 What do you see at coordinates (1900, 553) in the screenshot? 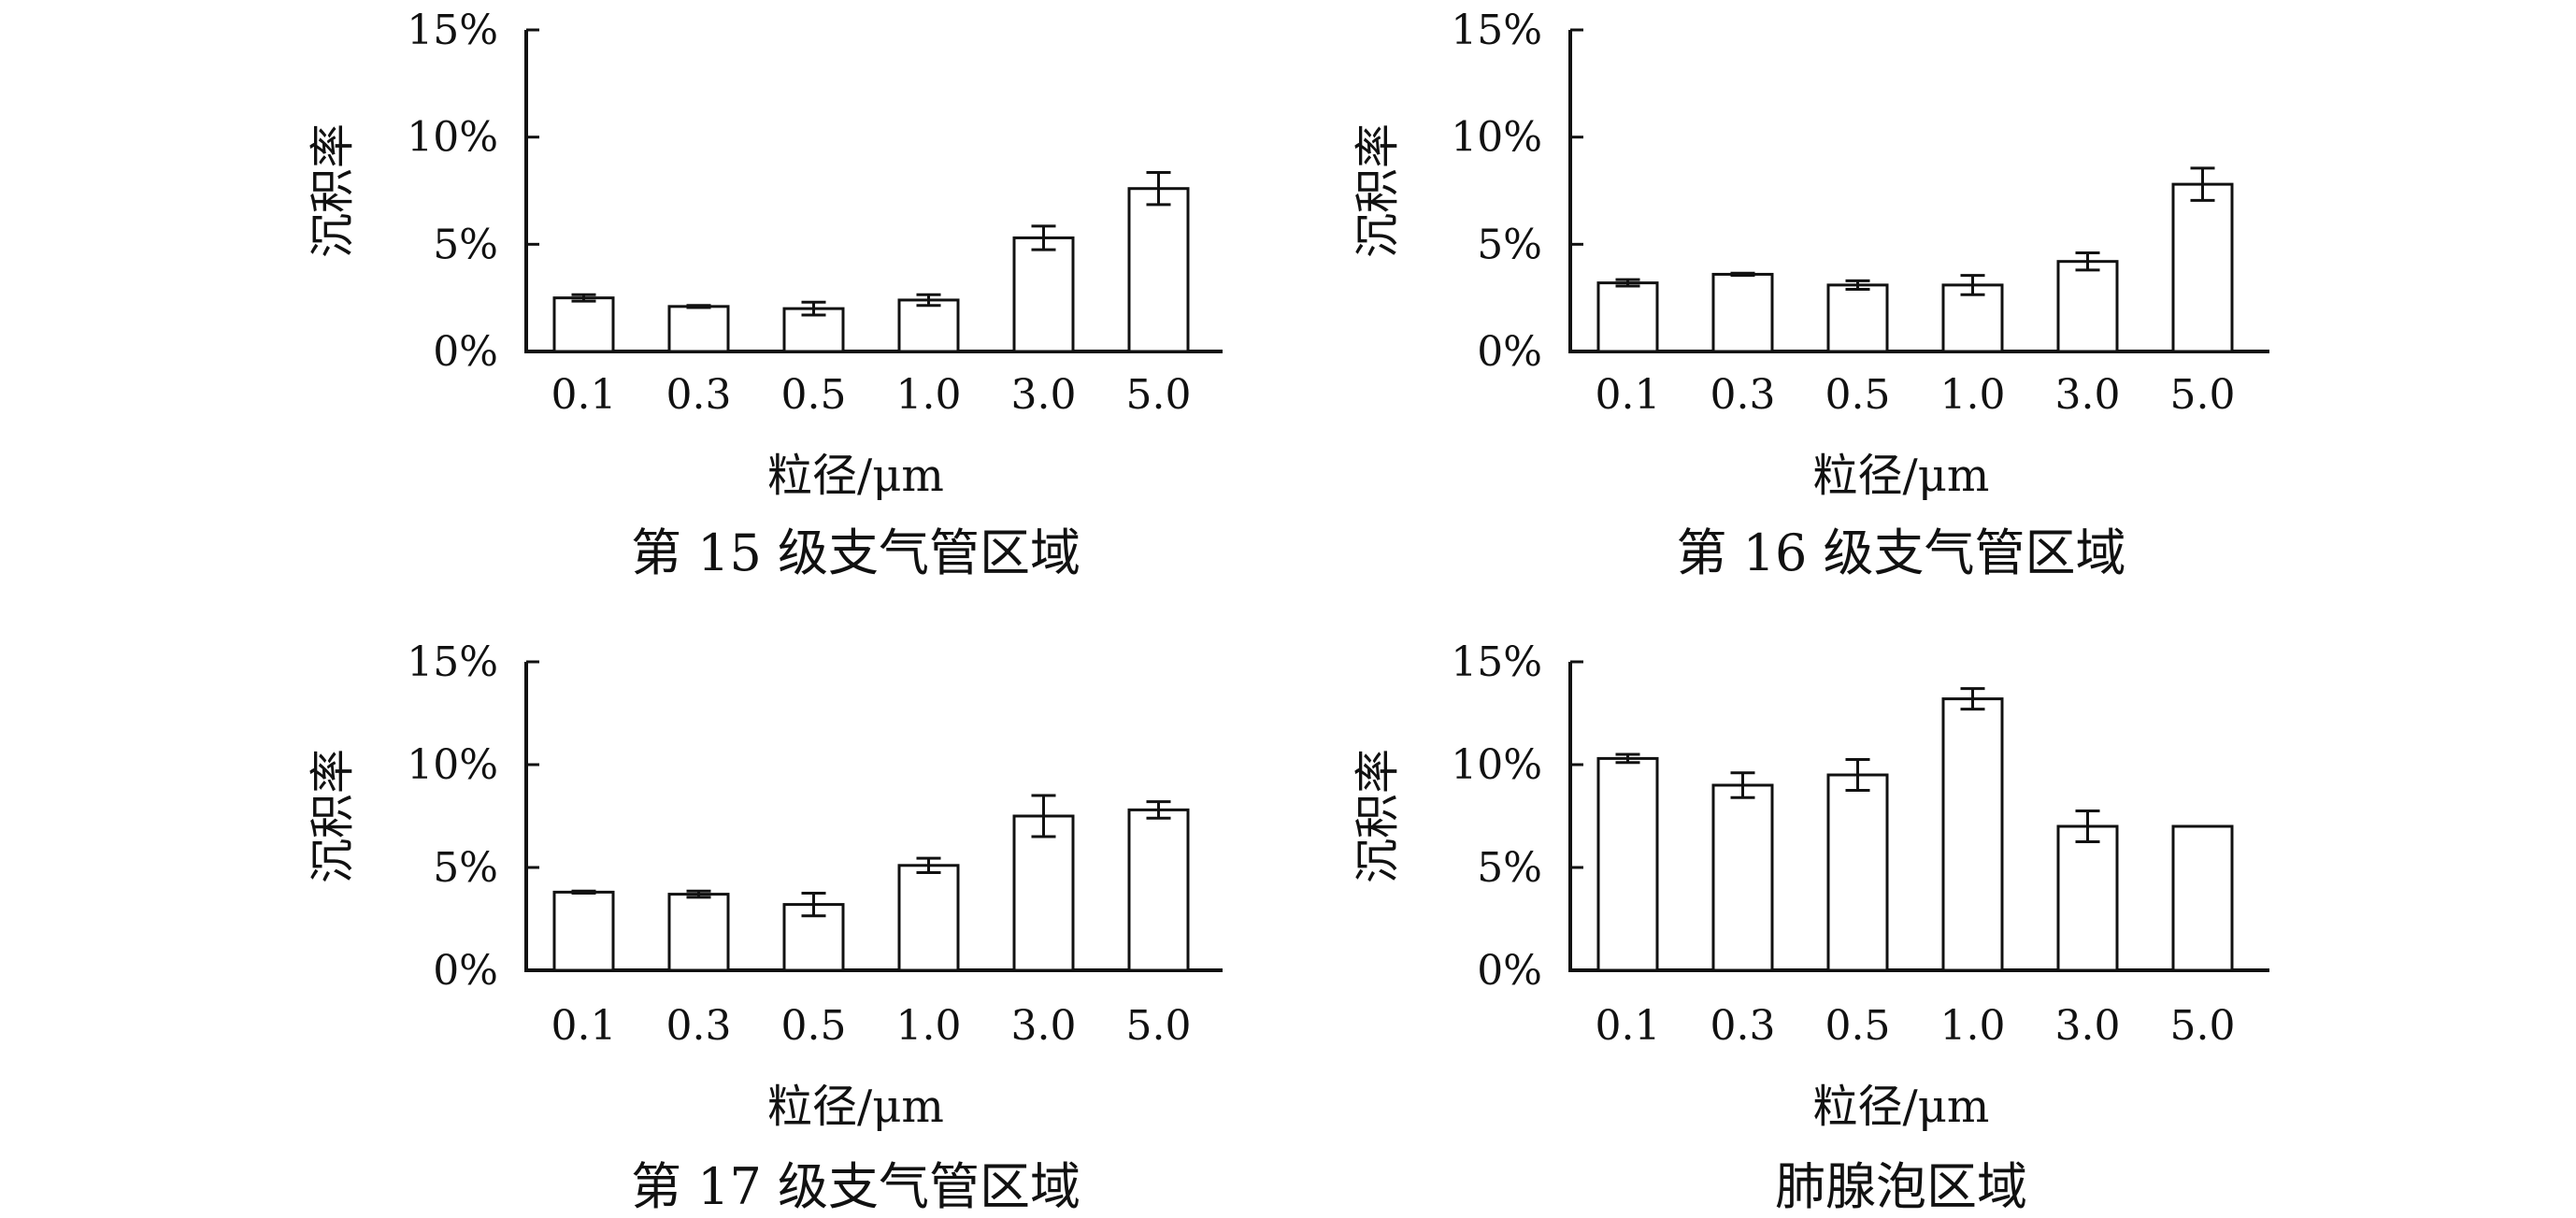
I see `chart-title: 第 16 级支气管区域` at bounding box center [1900, 553].